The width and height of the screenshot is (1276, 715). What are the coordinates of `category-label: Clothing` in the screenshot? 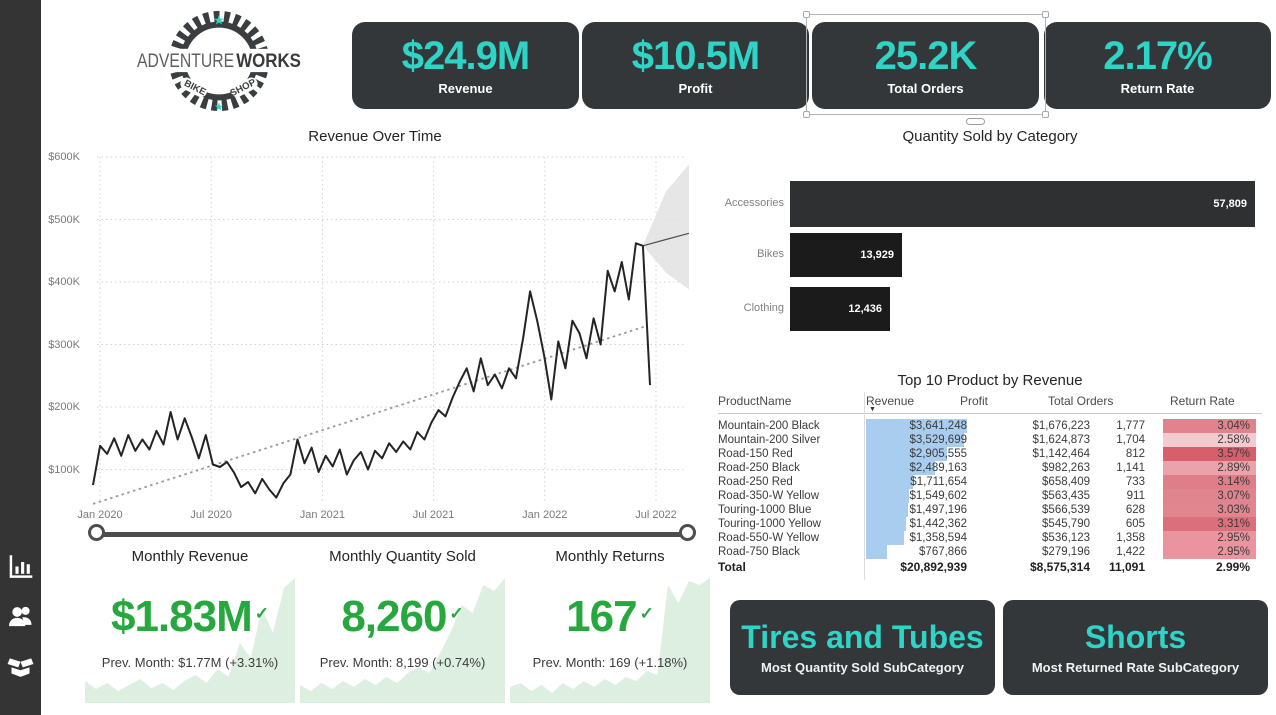 It's located at (763, 308).